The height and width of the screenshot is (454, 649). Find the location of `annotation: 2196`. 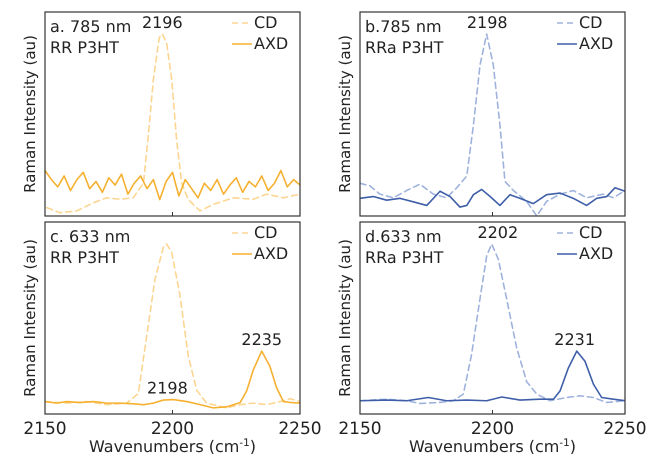

annotation: 2196 is located at coordinates (162, 22).